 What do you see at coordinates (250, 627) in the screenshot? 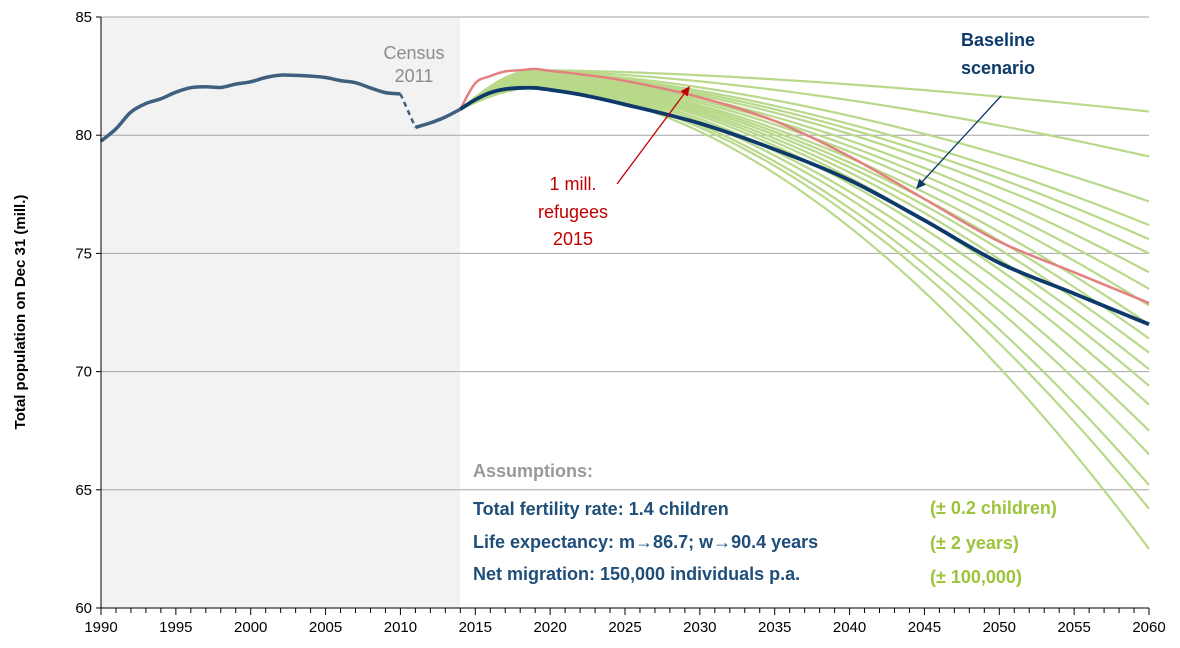
I see `x-tick-label-2000: 2000` at bounding box center [250, 627].